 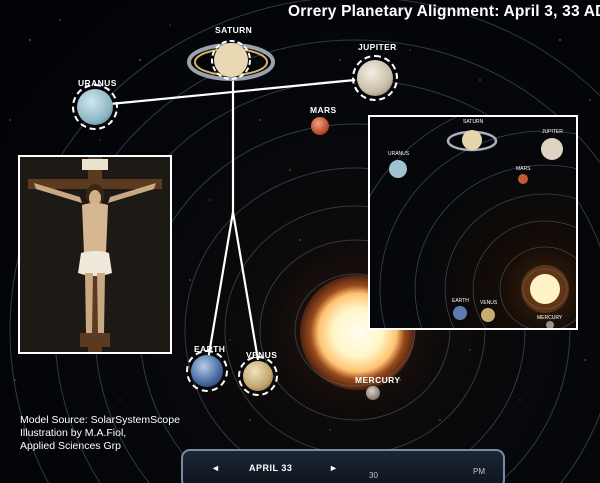 I want to click on current-date: APRIL 33, so click(x=271, y=468).